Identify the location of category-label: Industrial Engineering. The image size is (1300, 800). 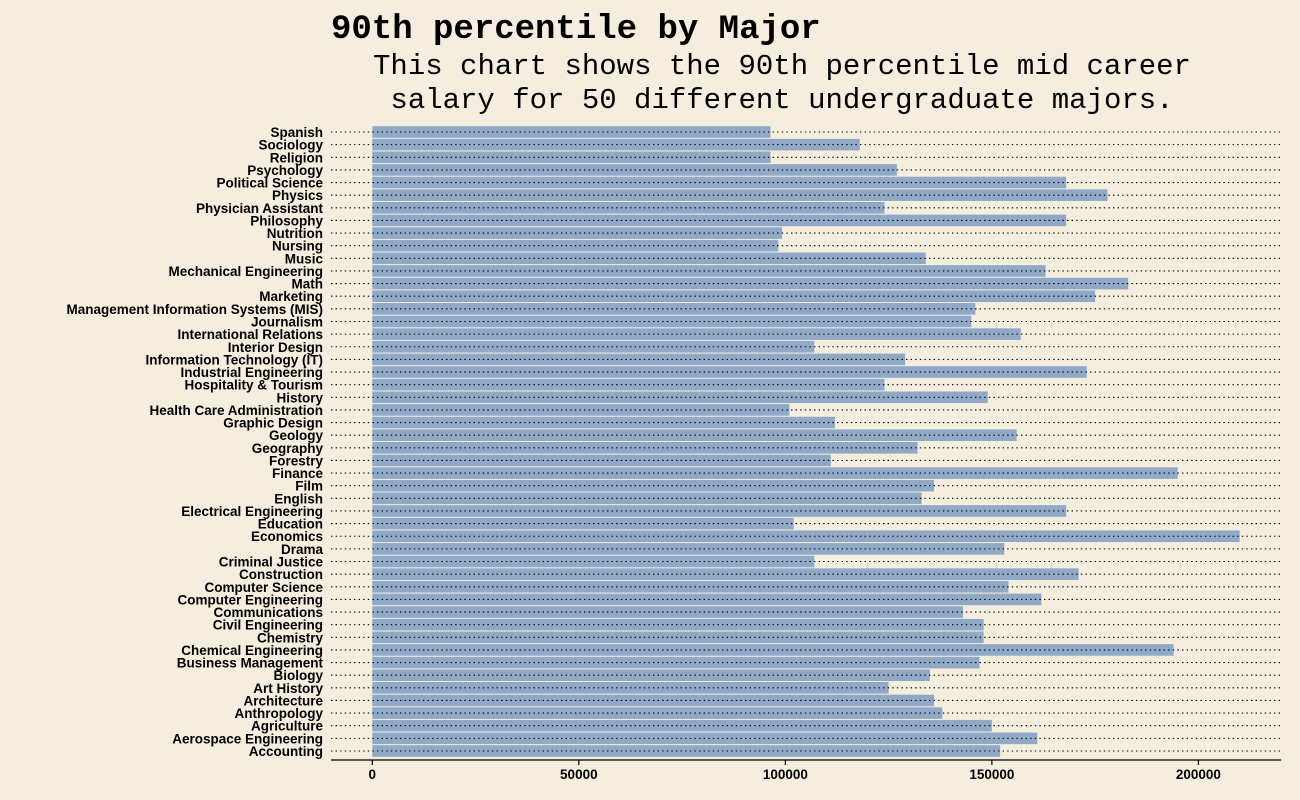
(251, 372).